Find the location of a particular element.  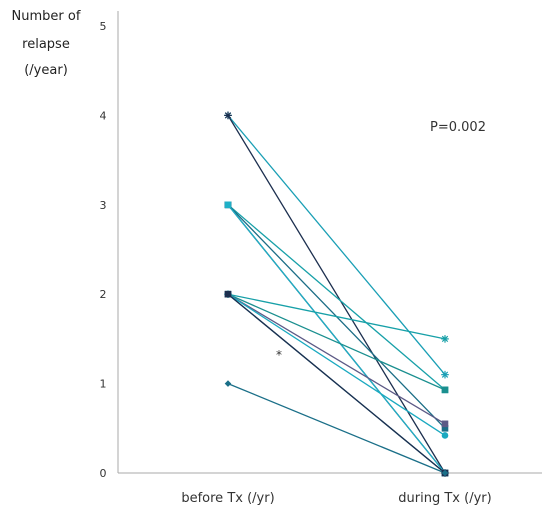

y-tick-label-4: 4 is located at coordinates (103, 115).